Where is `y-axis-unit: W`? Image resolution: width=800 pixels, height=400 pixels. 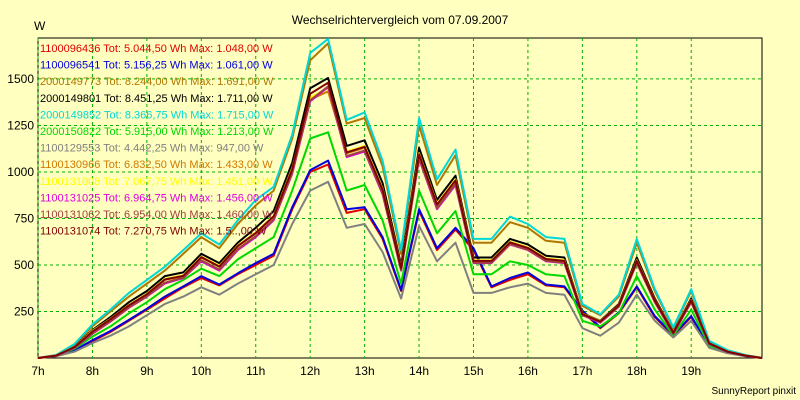
y-axis-unit: W is located at coordinates (40, 26).